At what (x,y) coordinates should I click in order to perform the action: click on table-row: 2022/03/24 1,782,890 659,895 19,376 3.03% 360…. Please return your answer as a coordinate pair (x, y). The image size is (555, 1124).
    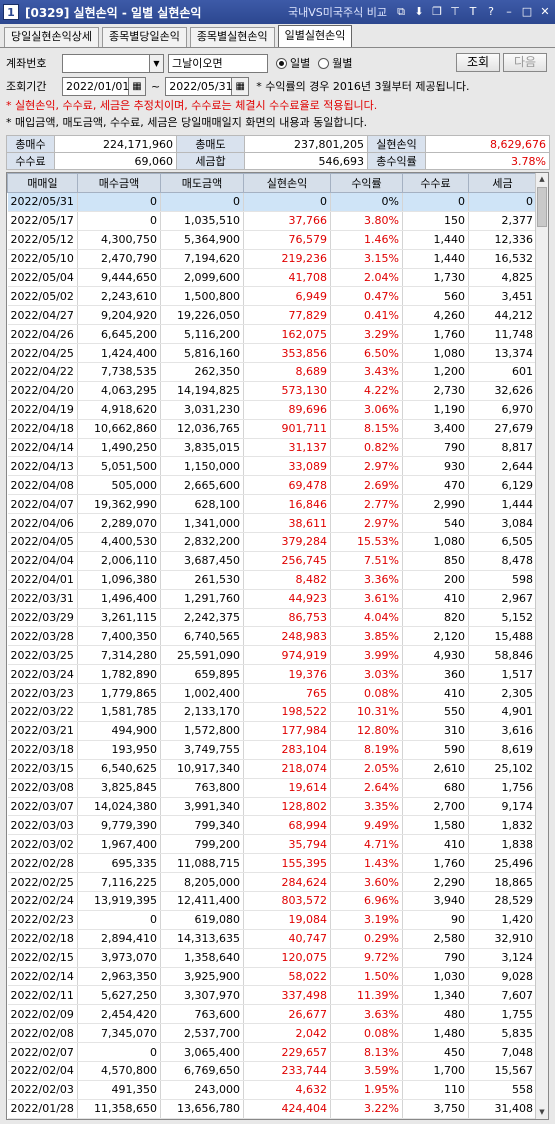
    Looking at the image, I should click on (272, 674).